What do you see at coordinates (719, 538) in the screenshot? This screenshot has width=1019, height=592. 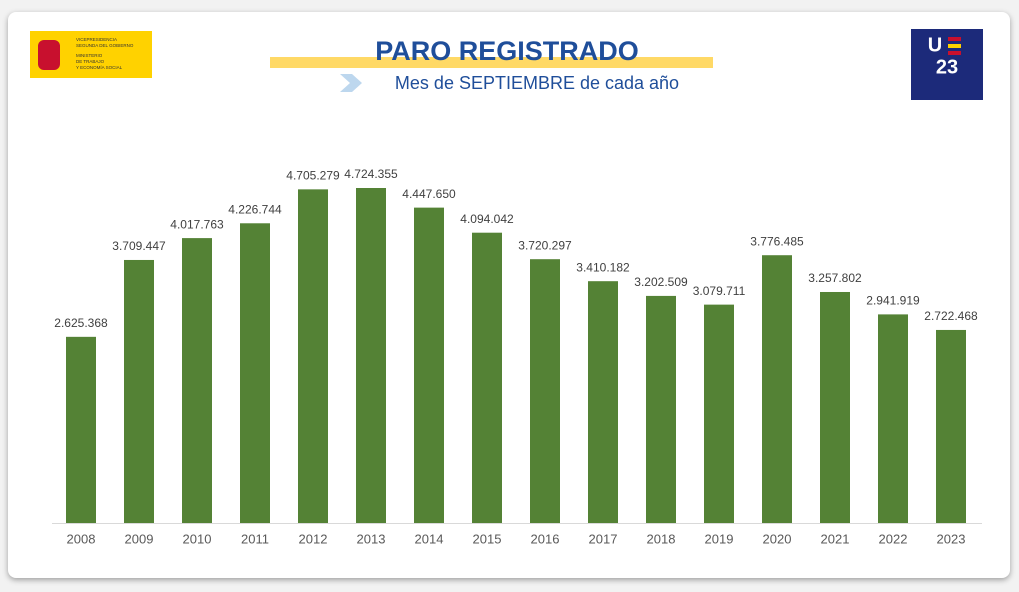 I see `x-tick-label: 2019` at bounding box center [719, 538].